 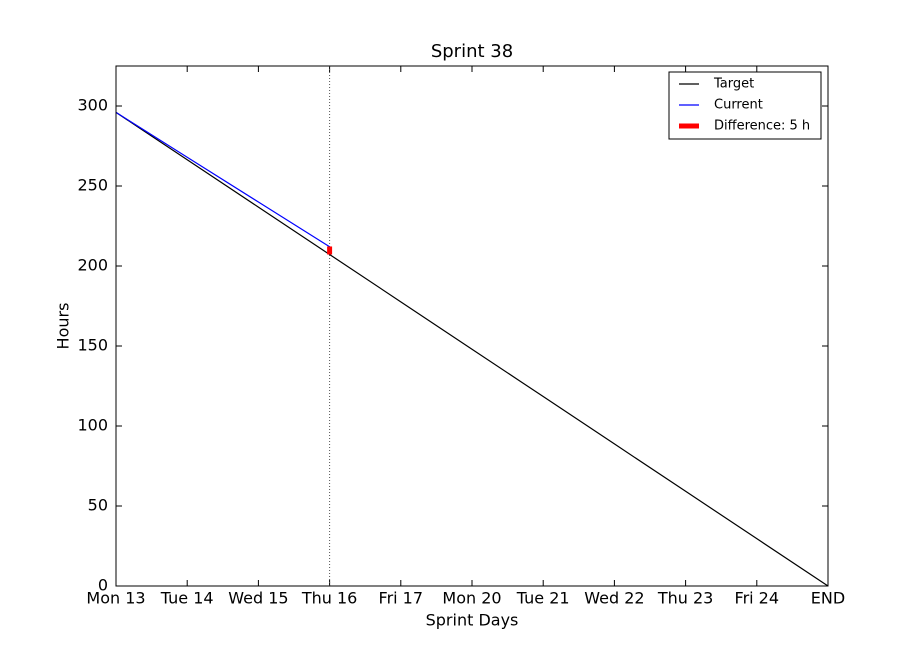 I want to click on x-tick-label: END, so click(x=828, y=598).